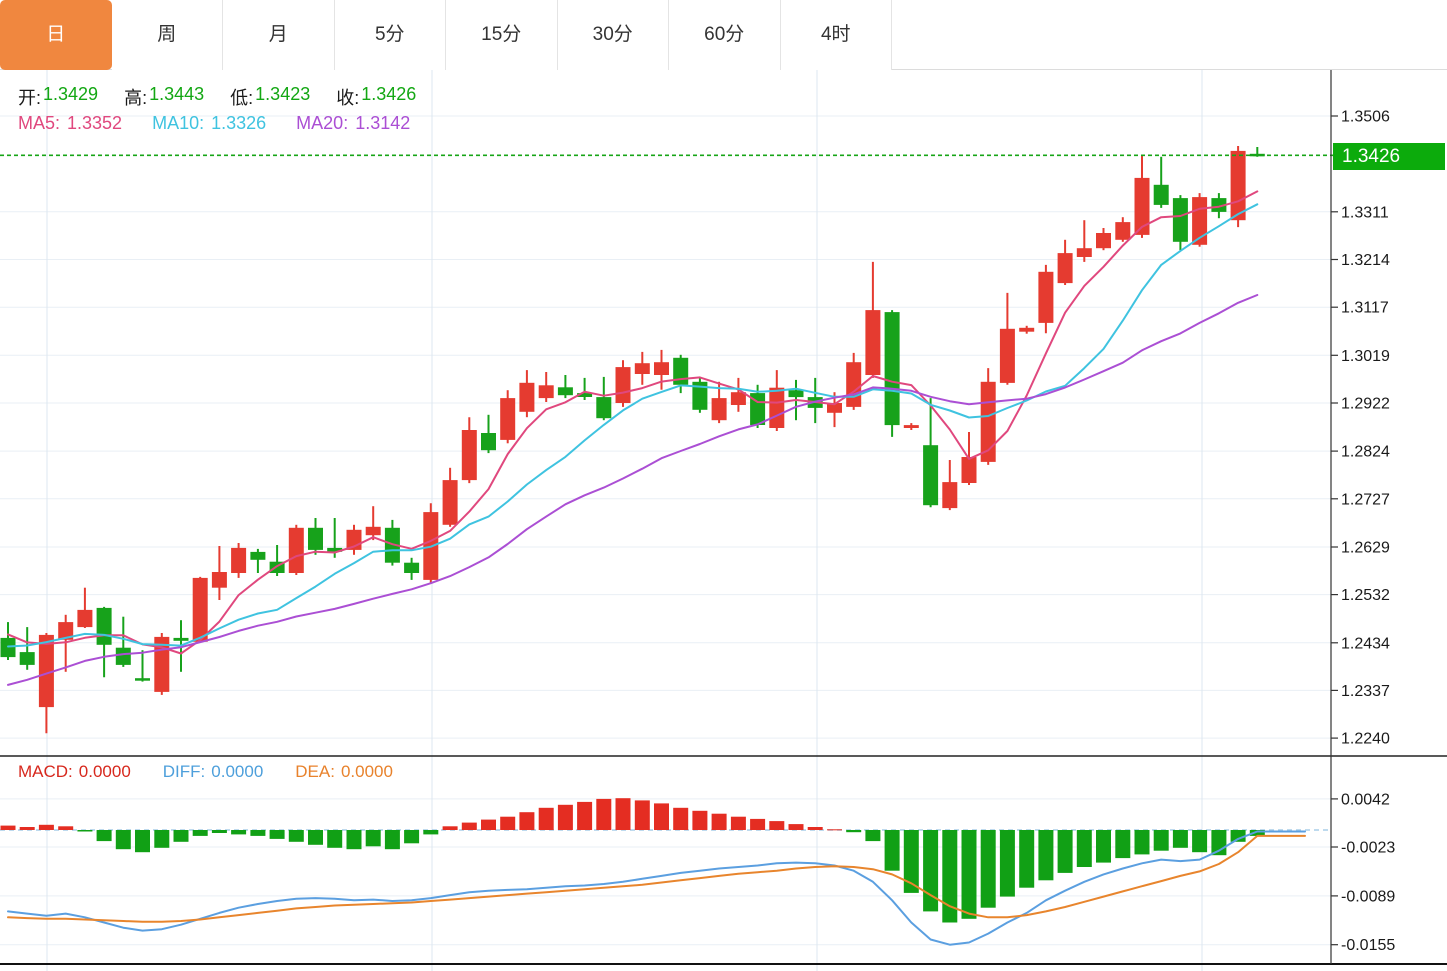 The height and width of the screenshot is (971, 1447). I want to click on close-readout: 收: 1.3426, so click(376, 97).